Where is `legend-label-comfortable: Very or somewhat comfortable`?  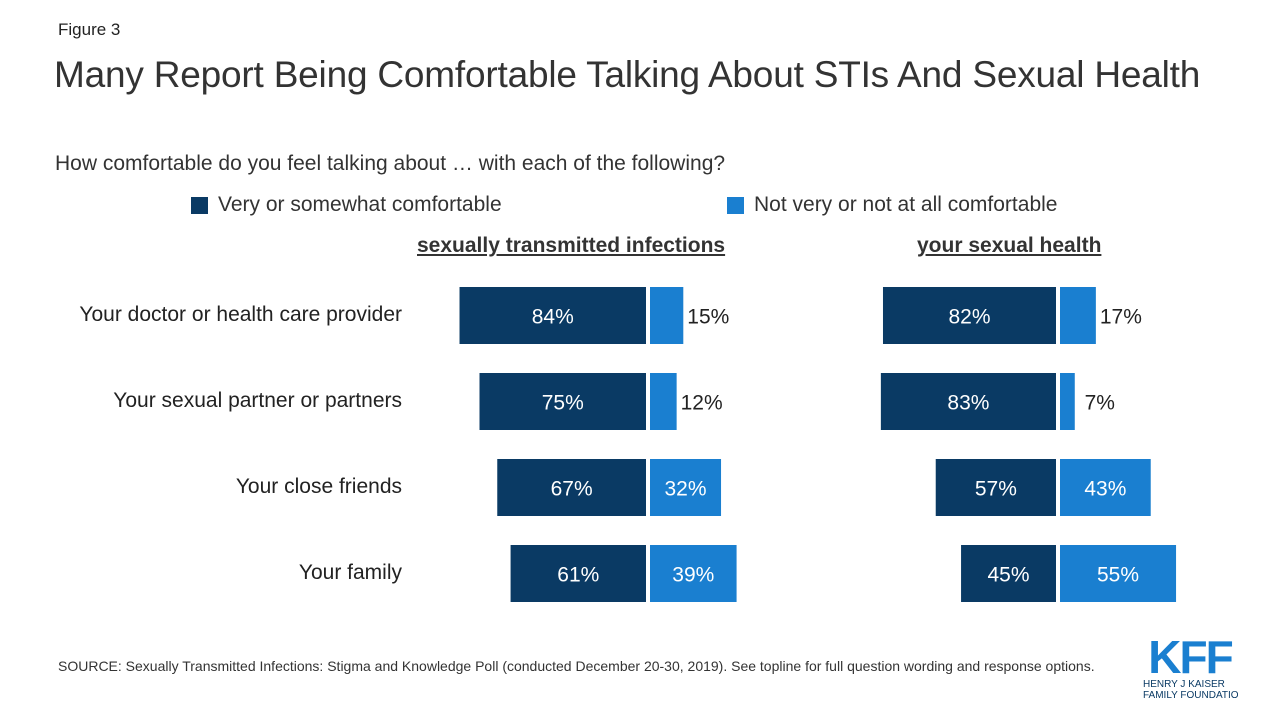 legend-label-comfortable: Very or somewhat comfortable is located at coordinates (360, 204).